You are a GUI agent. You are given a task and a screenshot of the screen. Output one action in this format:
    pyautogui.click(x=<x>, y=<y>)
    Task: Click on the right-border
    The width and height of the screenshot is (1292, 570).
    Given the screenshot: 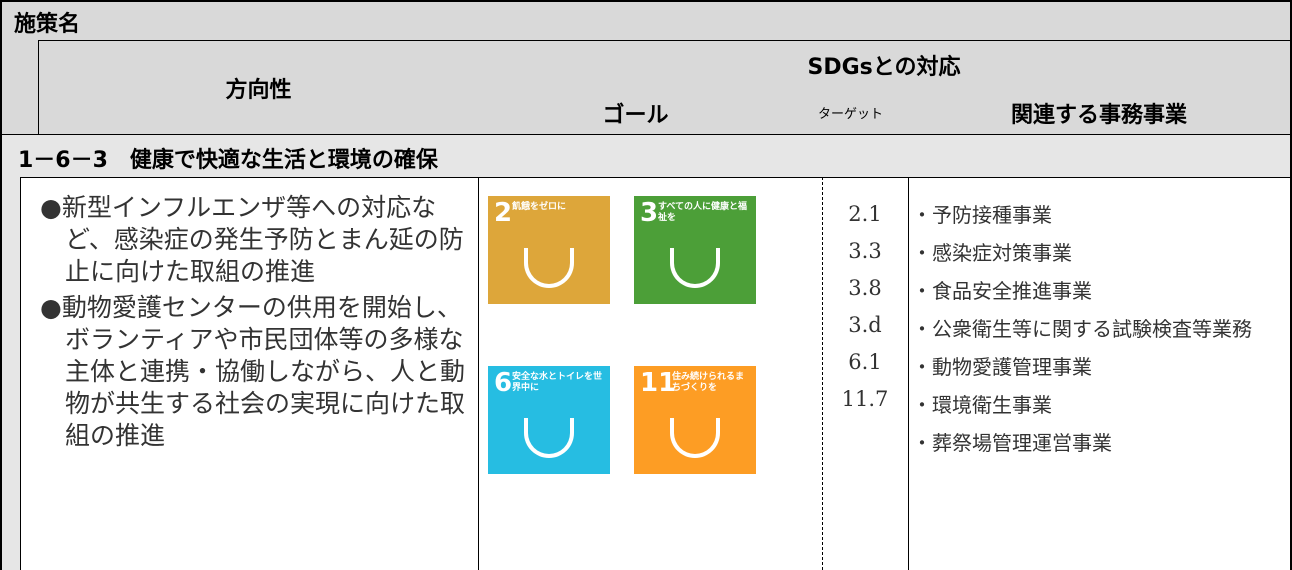 What is the action you would take?
    pyautogui.click(x=1291, y=373)
    